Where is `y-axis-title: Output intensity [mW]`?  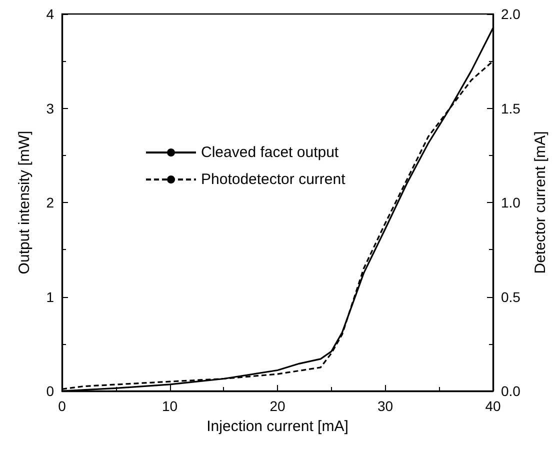 y-axis-title: Output intensity [mW] is located at coordinates (24, 202).